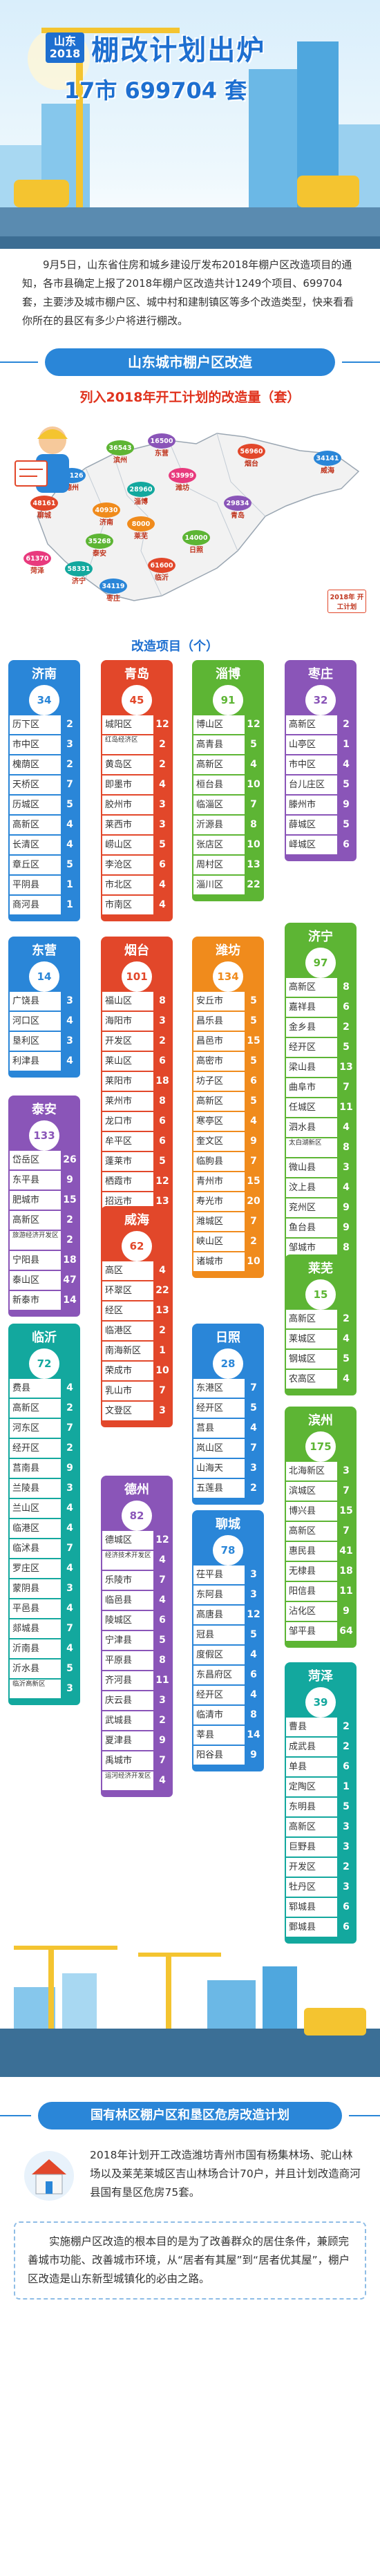 Image resolution: width=380 pixels, height=2576 pixels. What do you see at coordinates (210, 1615) in the screenshot?
I see `district-name: 高唐县` at bounding box center [210, 1615].